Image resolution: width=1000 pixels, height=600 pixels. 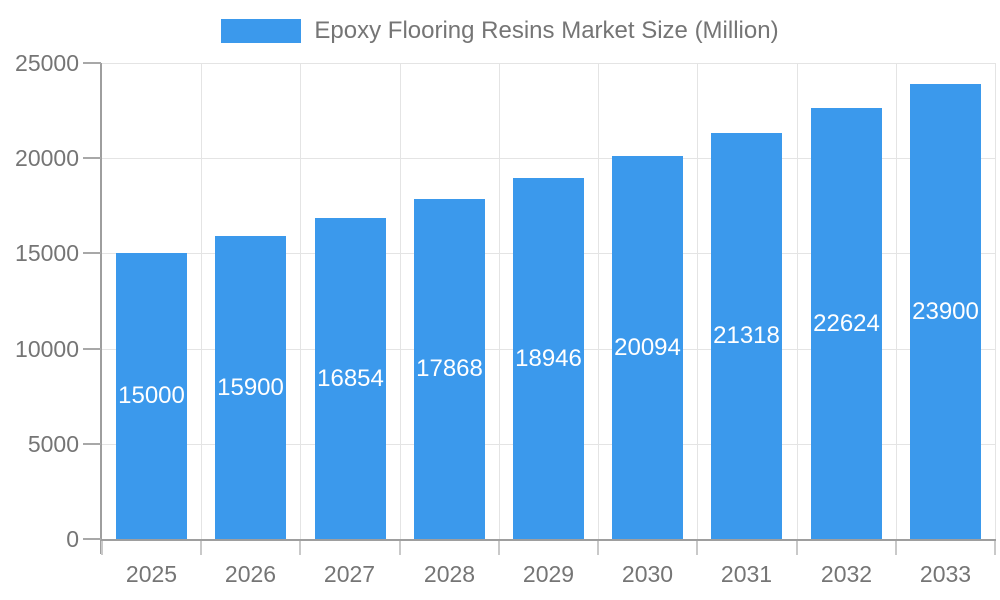 I want to click on bar: 20094, so click(x=647, y=347).